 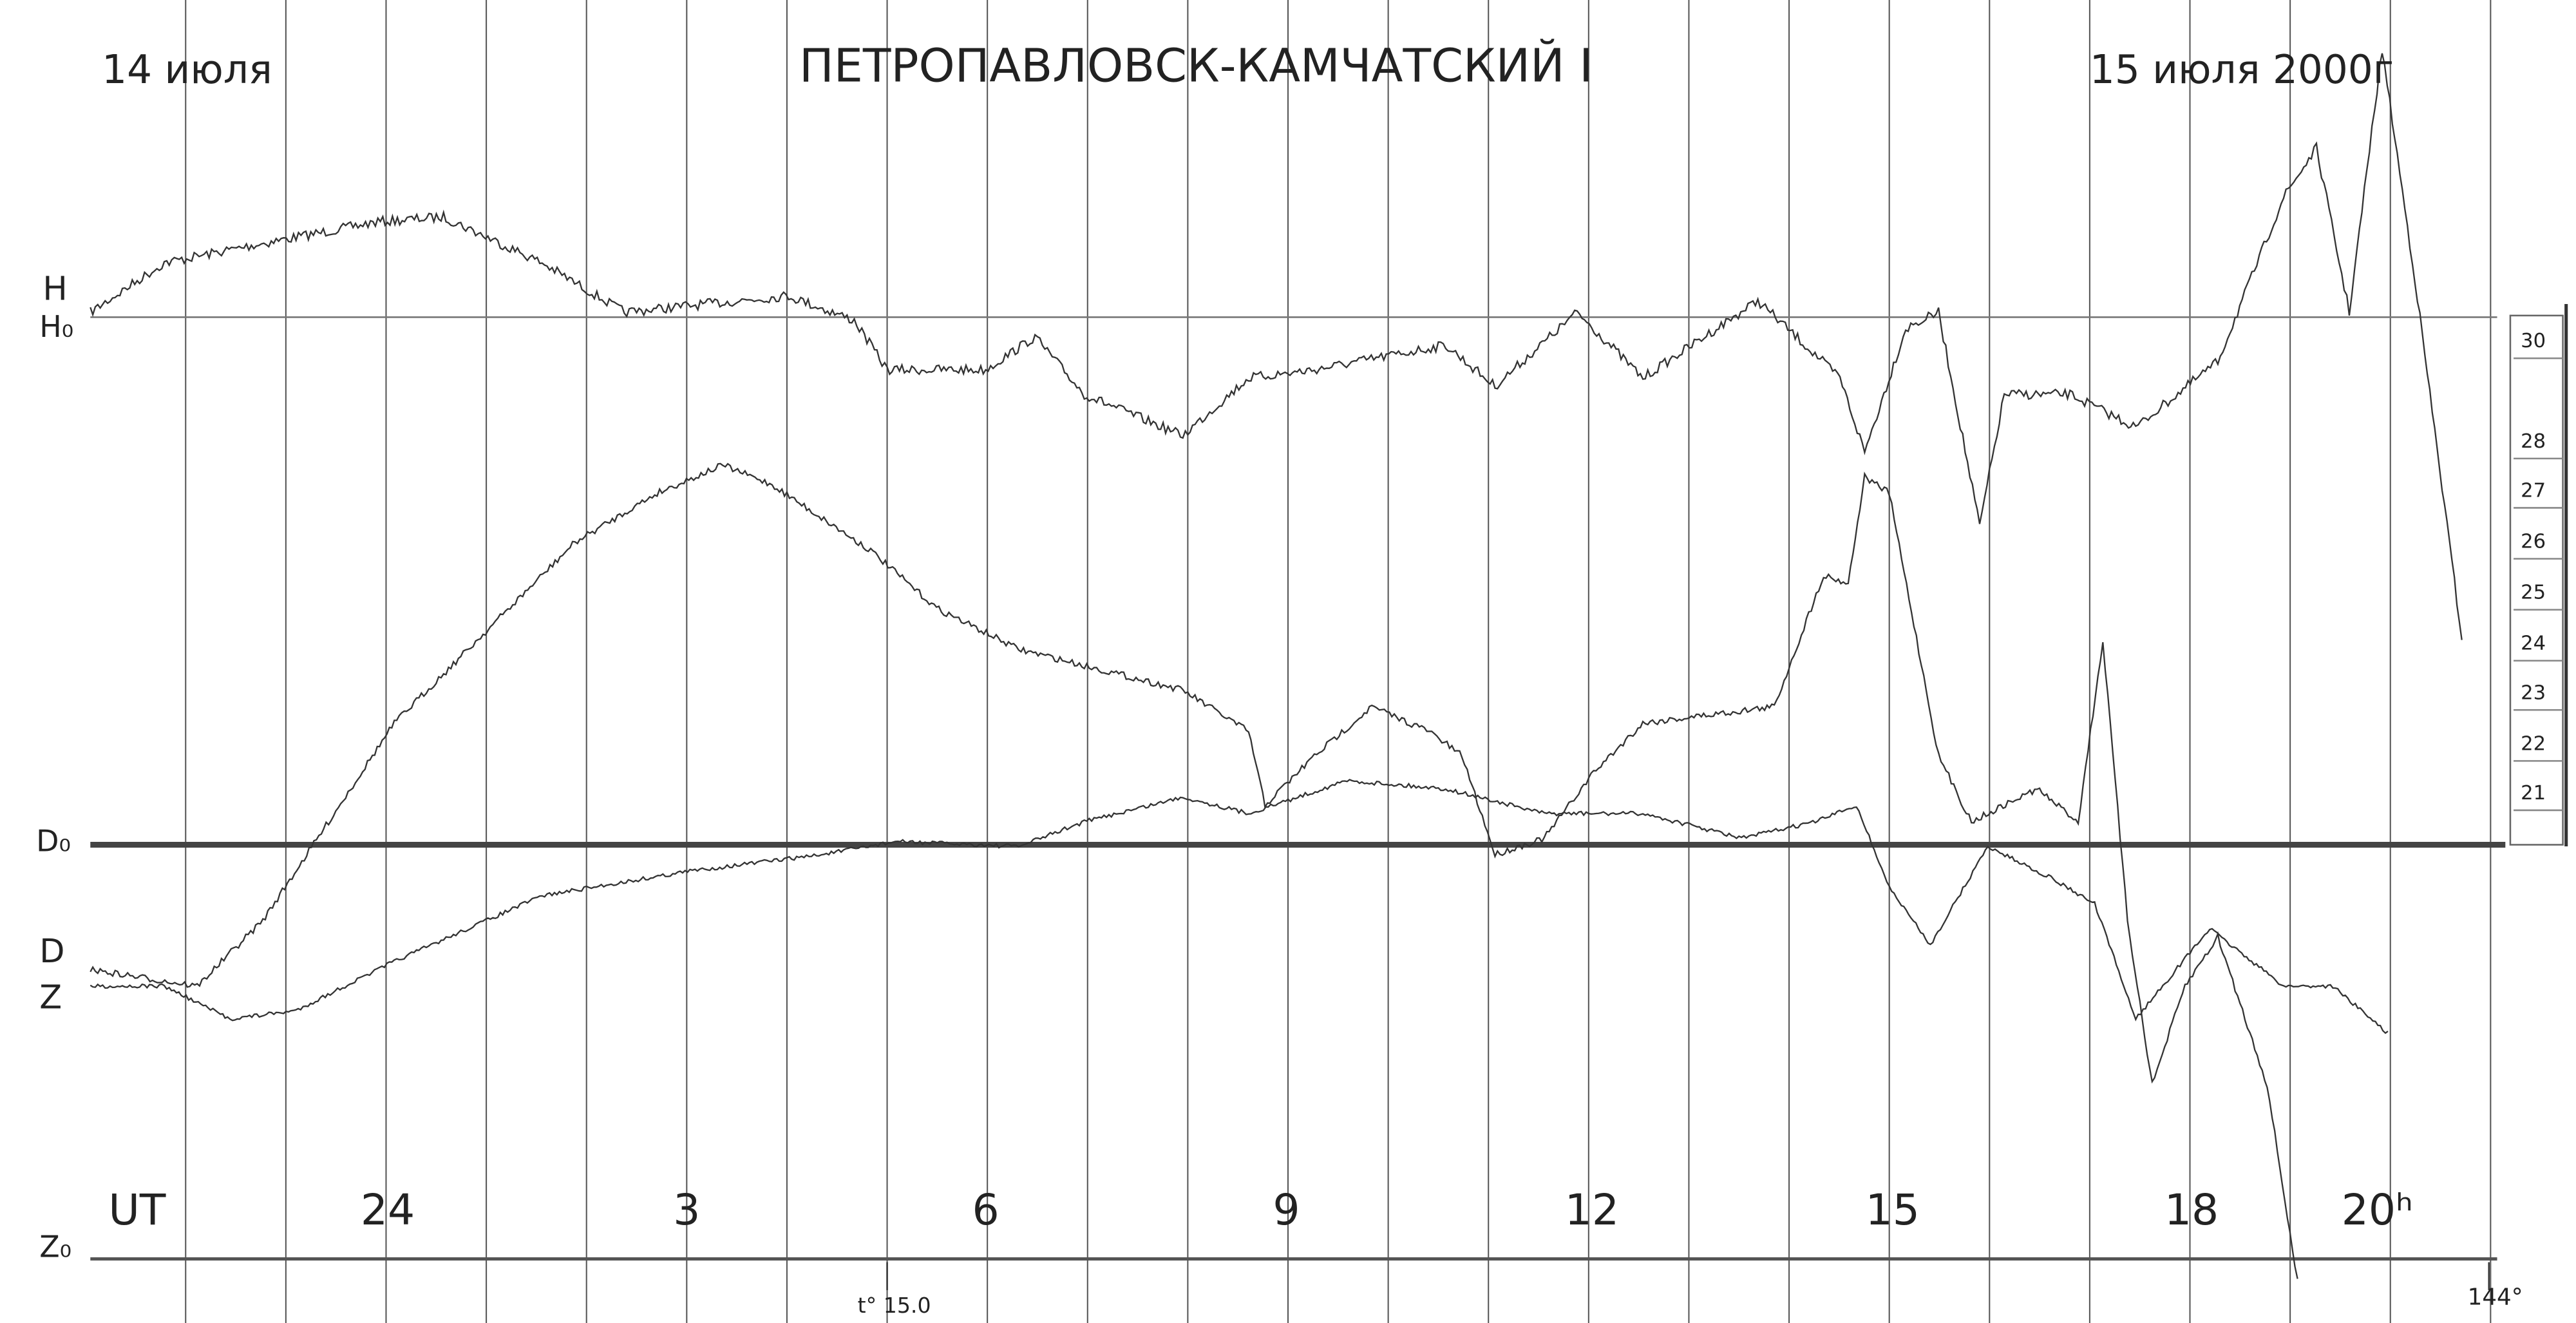 I want to click on trace-label: H₀, so click(x=56, y=326).